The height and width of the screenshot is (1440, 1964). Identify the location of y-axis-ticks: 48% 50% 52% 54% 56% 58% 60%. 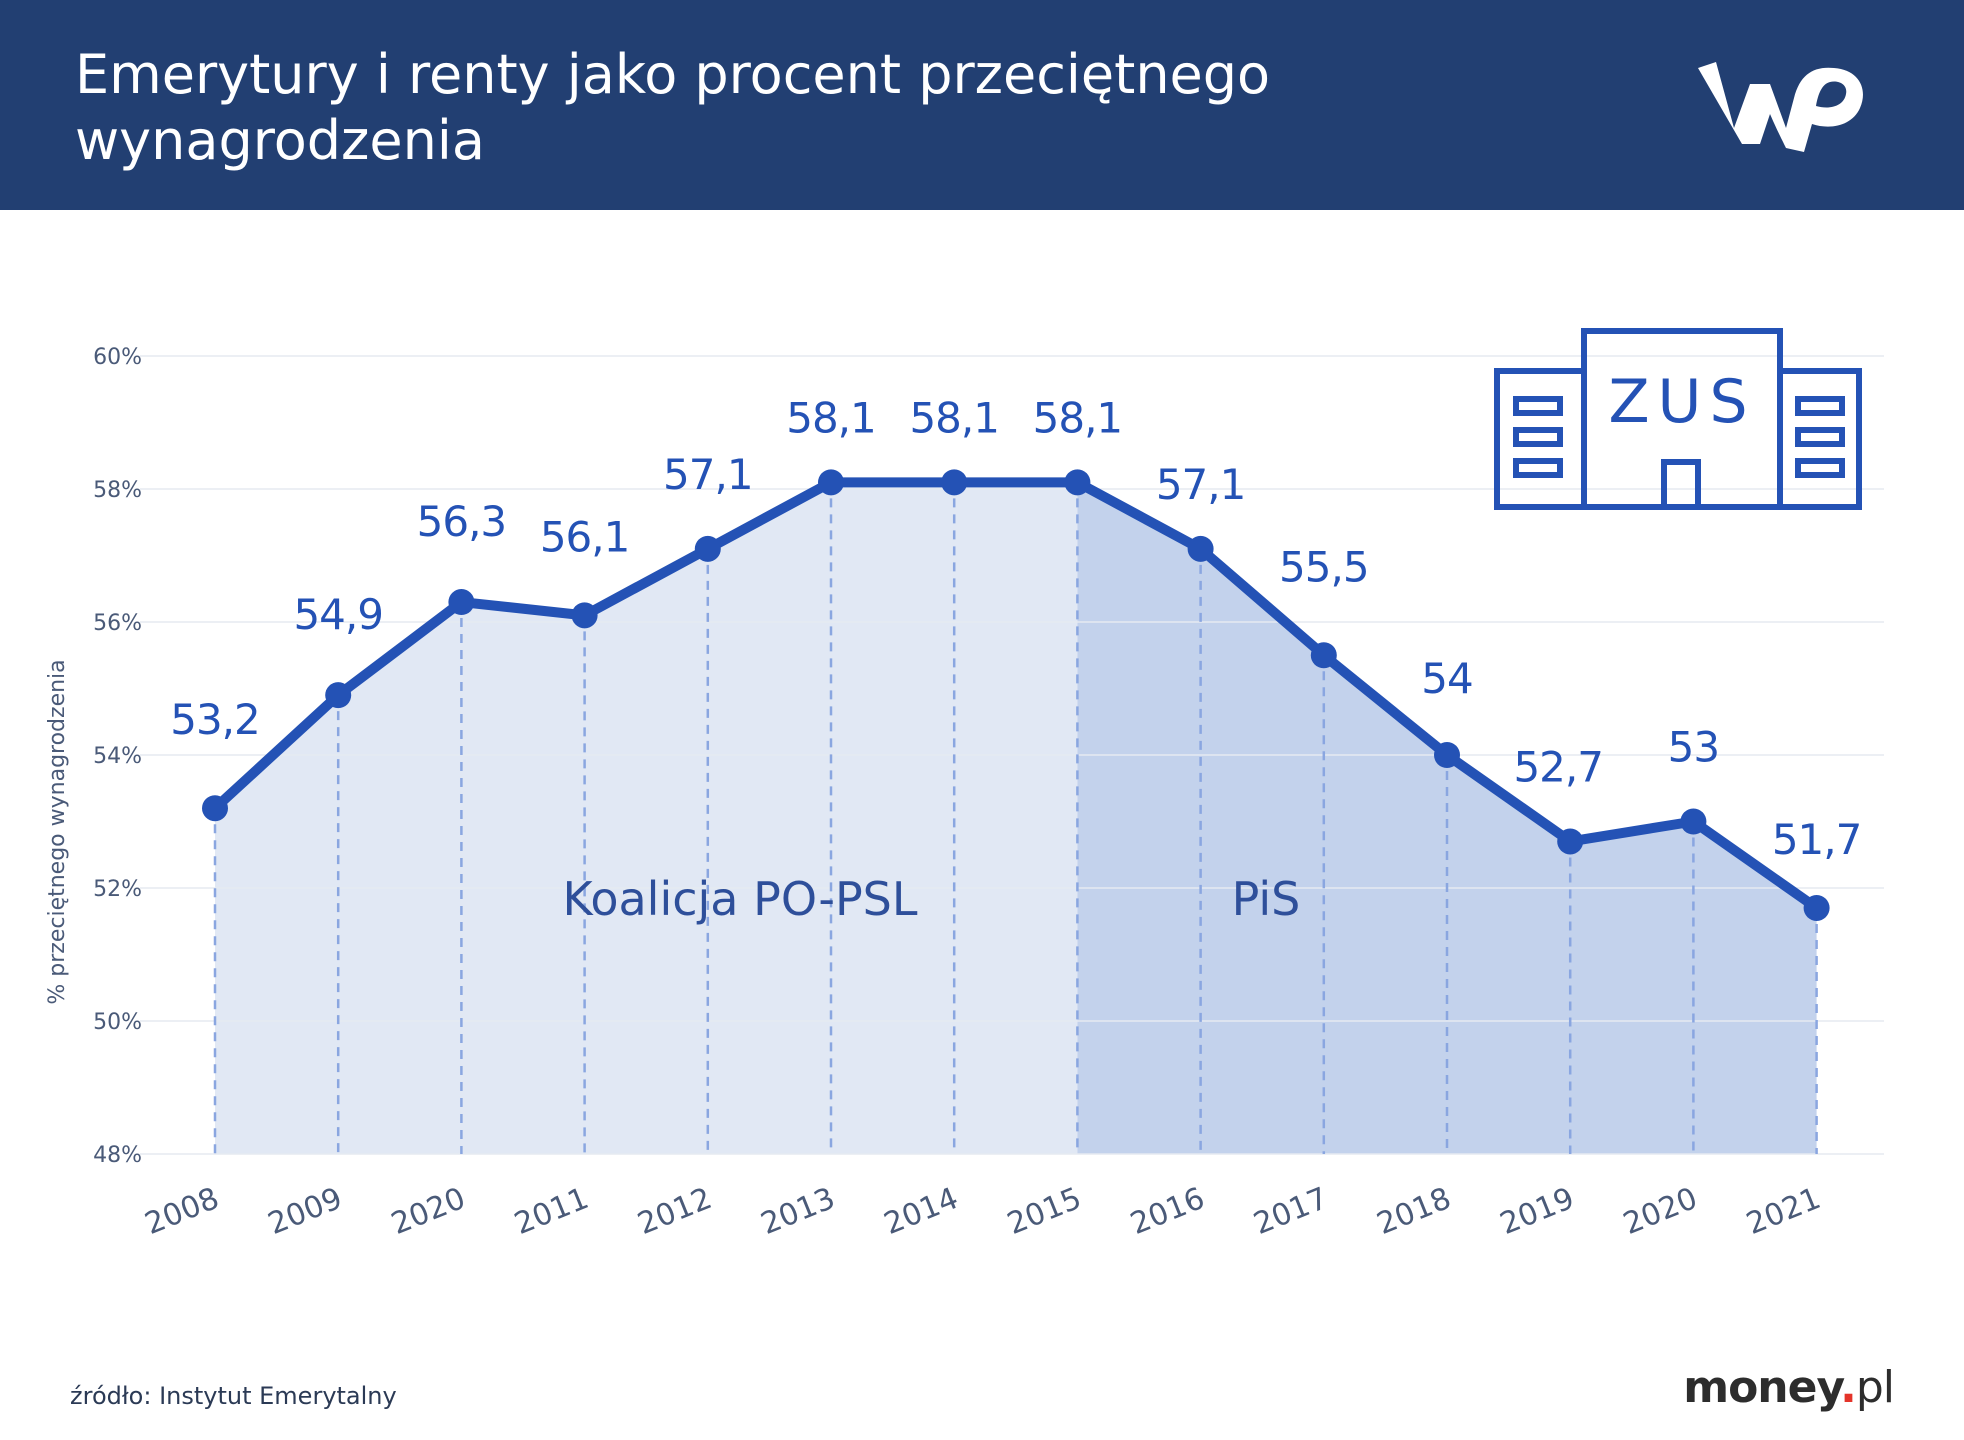
(117, 756).